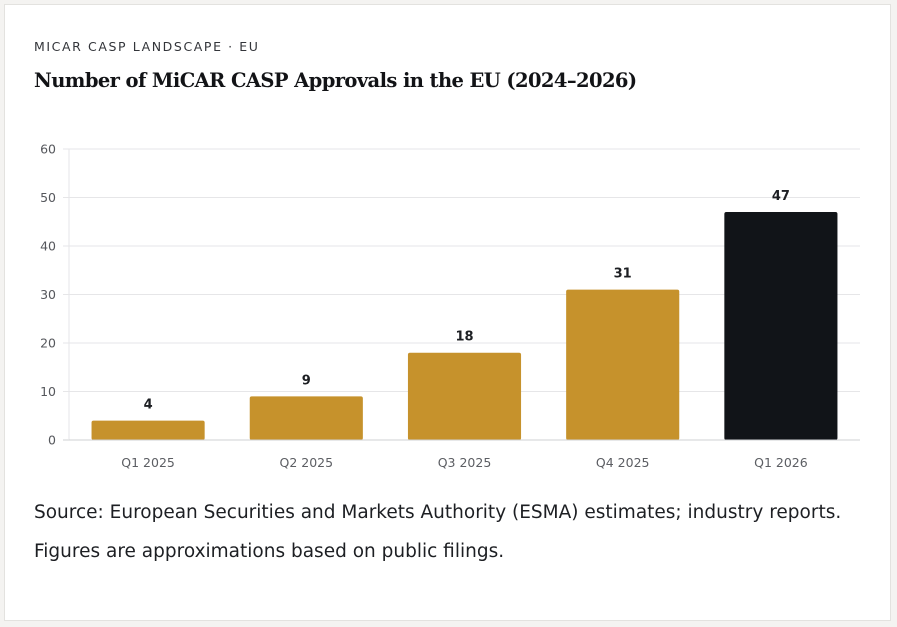 This screenshot has height=627, width=897. I want to click on data-label: 31, so click(623, 274).